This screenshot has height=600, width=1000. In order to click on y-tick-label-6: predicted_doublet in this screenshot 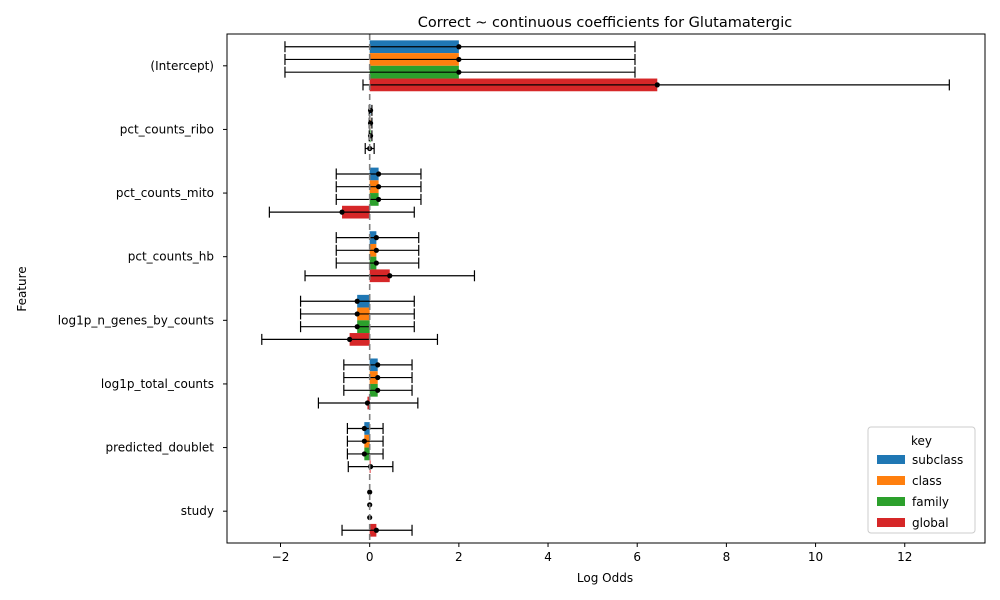, I will do `click(159, 448)`.